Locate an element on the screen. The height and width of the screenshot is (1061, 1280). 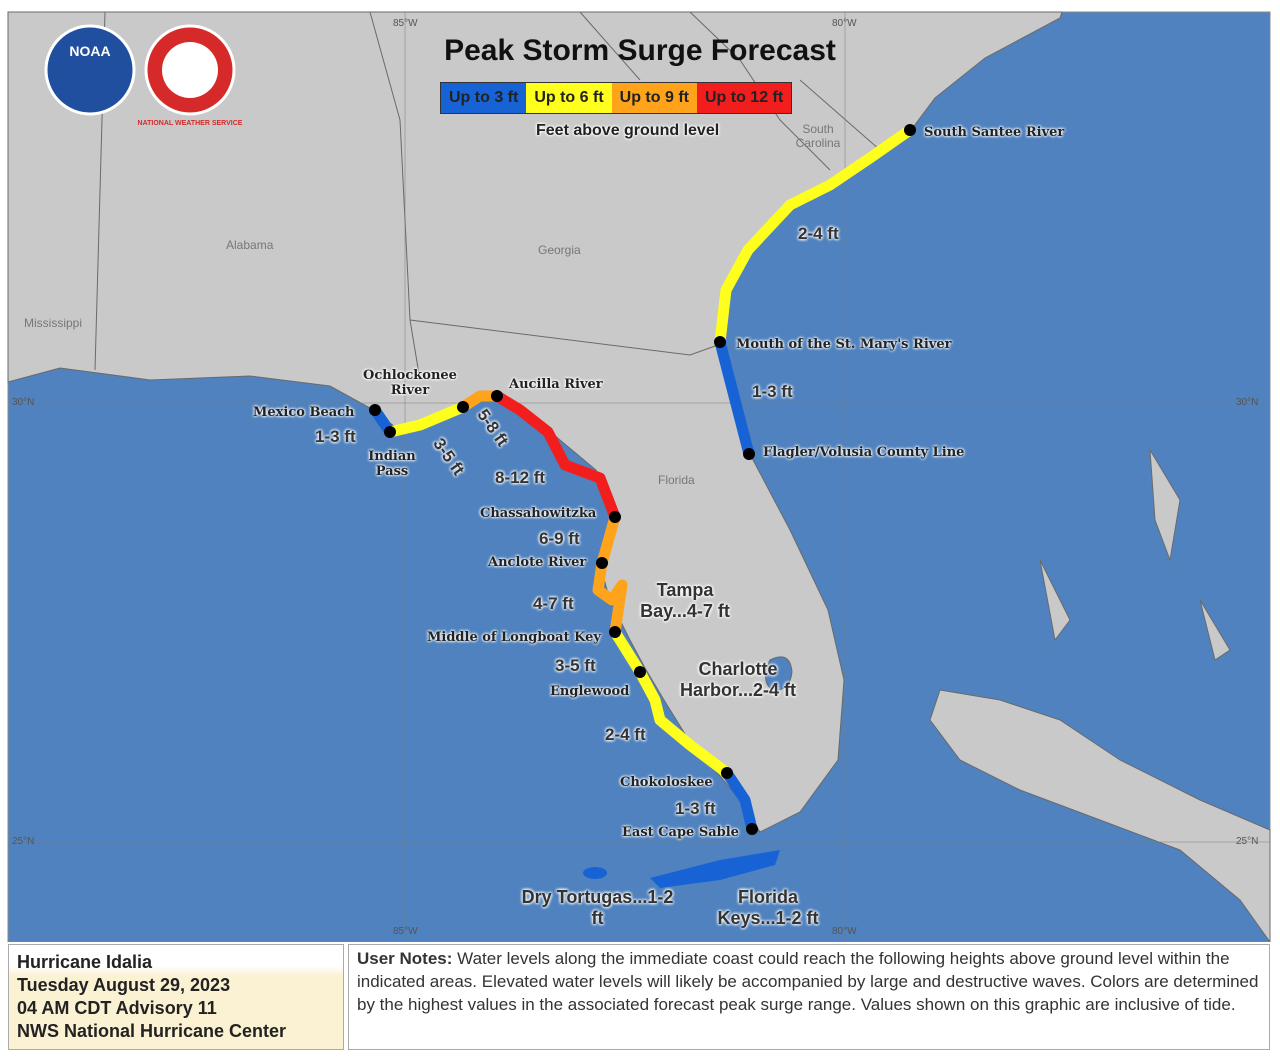
location-label: Flagler/Volusia County Line is located at coordinates (864, 452).